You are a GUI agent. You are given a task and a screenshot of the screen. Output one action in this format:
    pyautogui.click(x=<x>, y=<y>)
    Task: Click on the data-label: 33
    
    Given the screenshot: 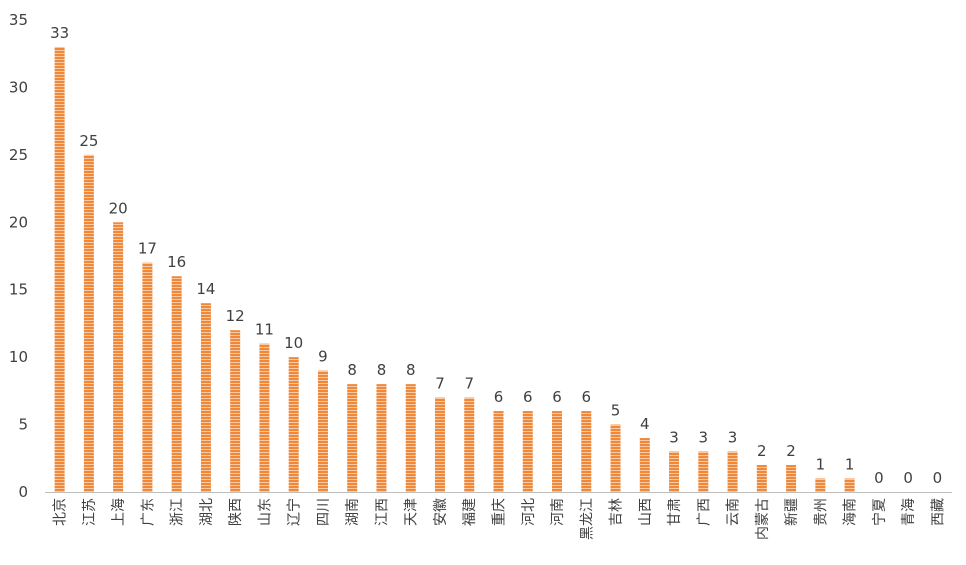 What is the action you would take?
    pyautogui.click(x=59, y=33)
    